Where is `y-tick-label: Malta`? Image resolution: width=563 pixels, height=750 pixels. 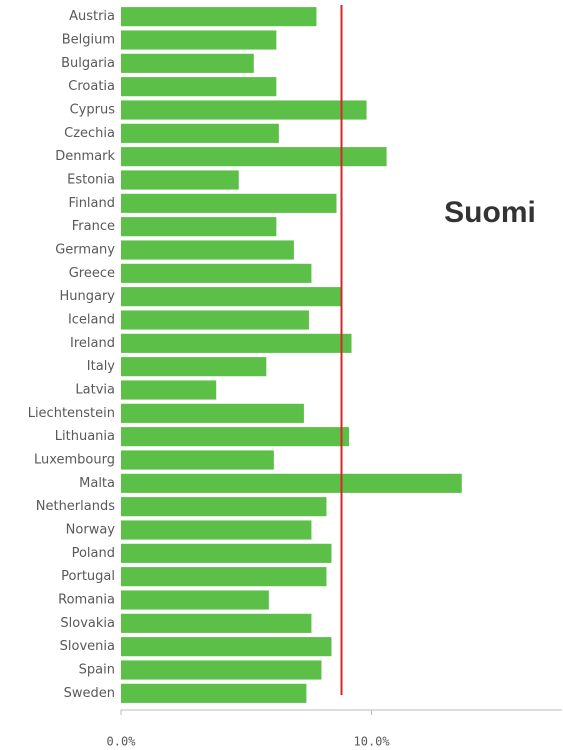 y-tick-label: Malta is located at coordinates (97, 483).